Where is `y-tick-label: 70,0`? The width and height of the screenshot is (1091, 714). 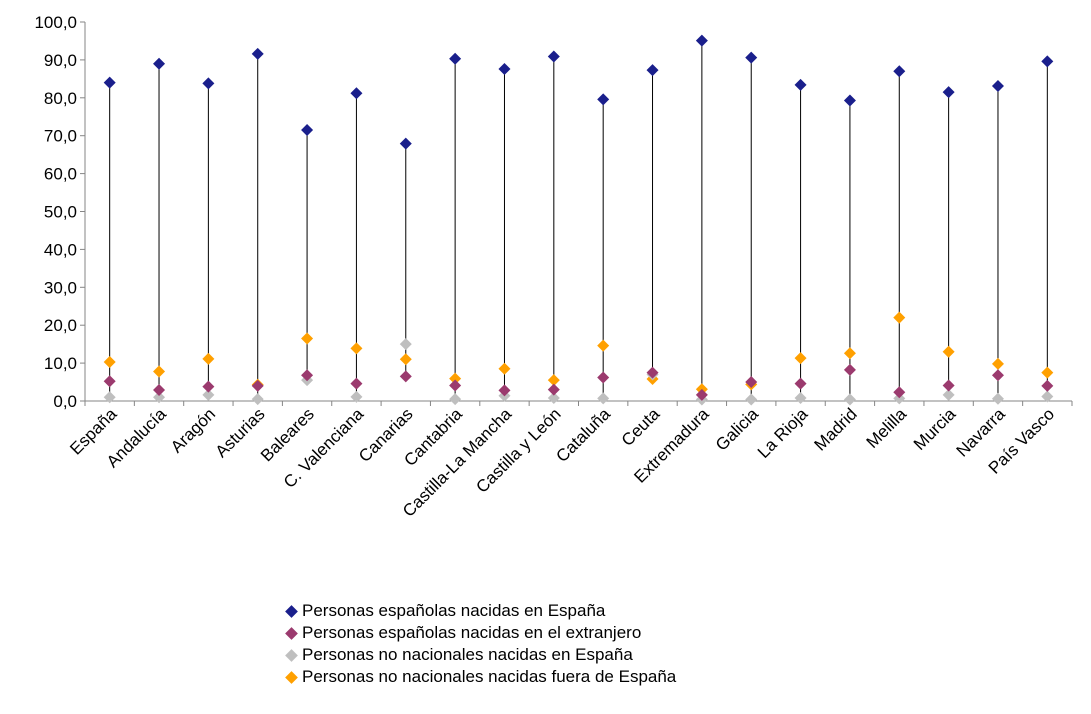
y-tick-label: 70,0 is located at coordinates (60, 136).